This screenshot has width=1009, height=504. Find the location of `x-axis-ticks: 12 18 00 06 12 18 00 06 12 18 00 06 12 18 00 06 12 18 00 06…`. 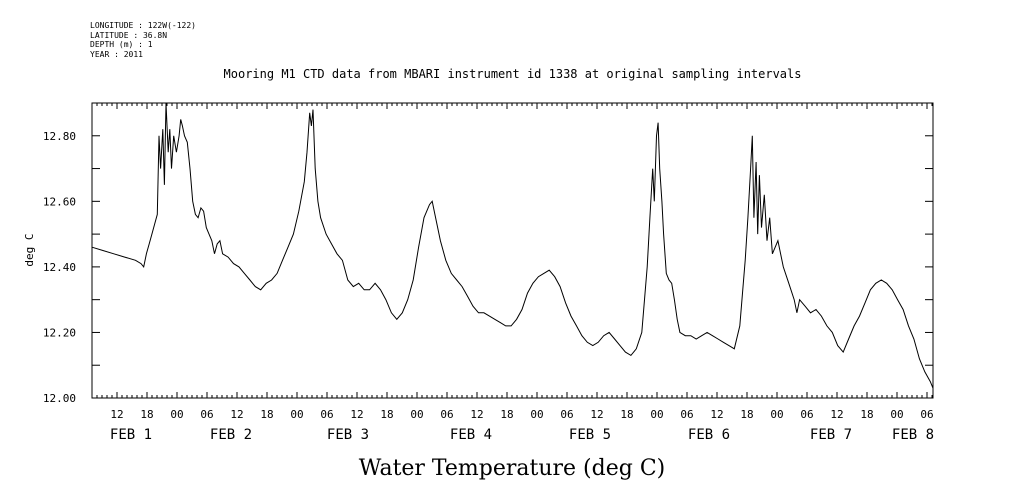

x-axis-ticks: 12 18 00 06 12 18 00 06 12 18 00 06 12 18 00 06 12 18 00 06… is located at coordinates (521, 414).